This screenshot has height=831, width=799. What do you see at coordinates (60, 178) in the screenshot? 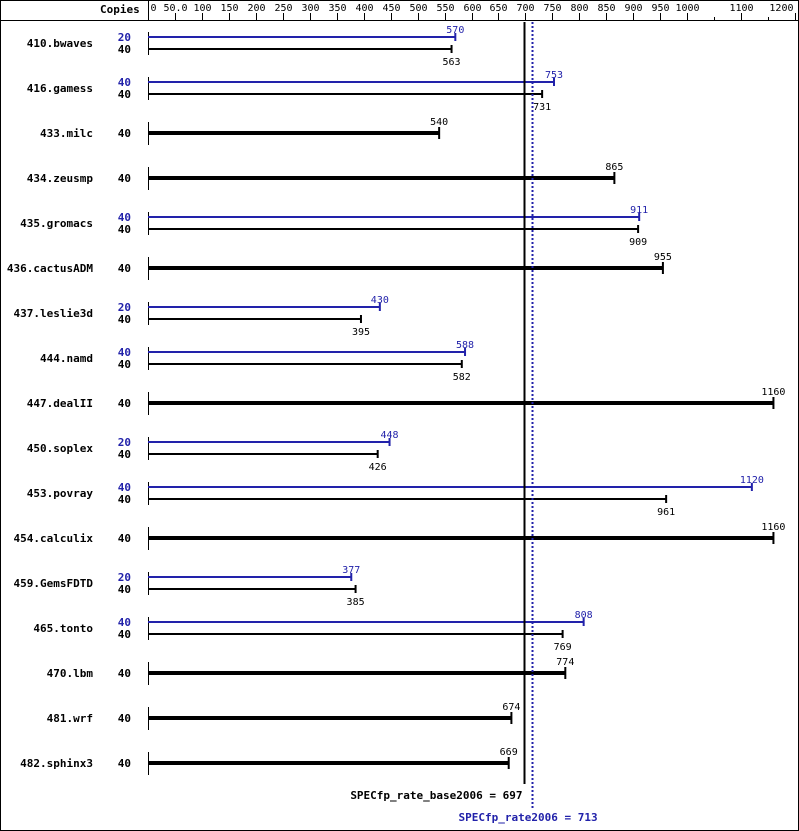
I see `benchmark-name: 434.zeusmp` at bounding box center [60, 178].